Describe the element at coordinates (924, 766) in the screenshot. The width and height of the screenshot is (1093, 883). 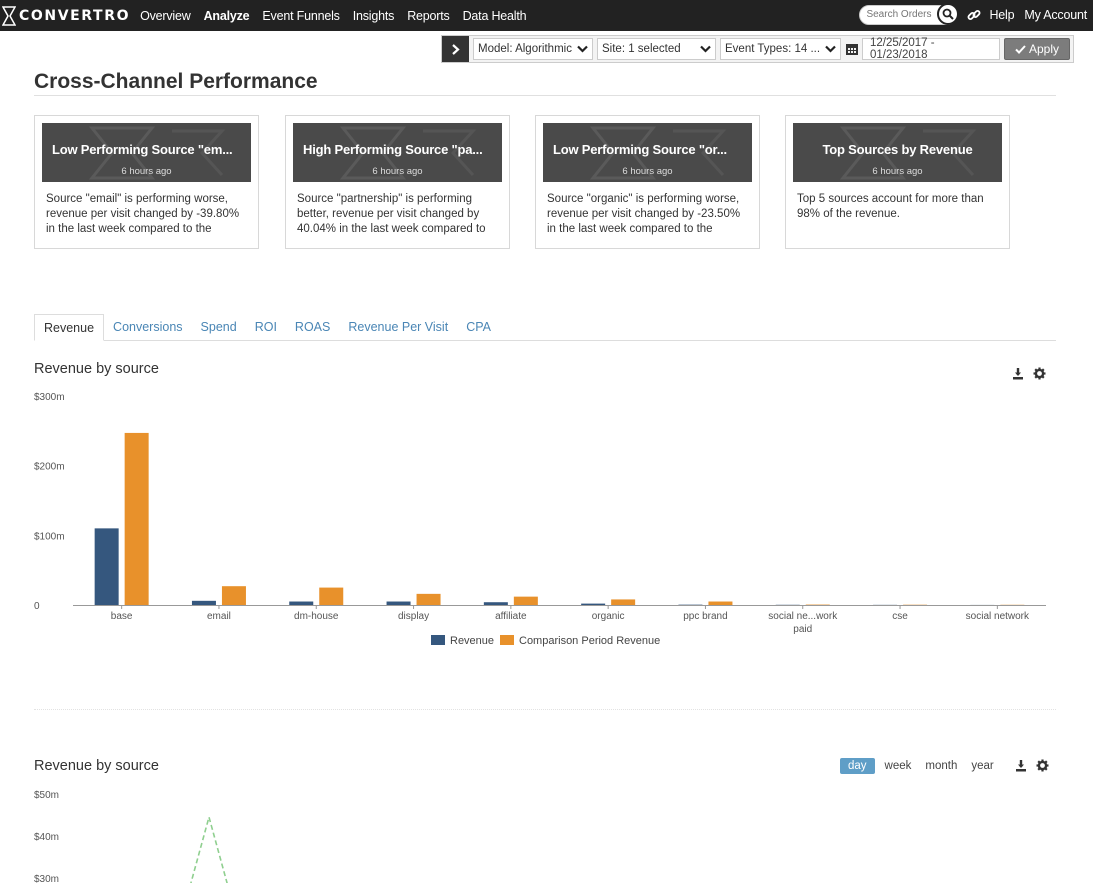
I see `granularity-selector: day week month year` at that location.